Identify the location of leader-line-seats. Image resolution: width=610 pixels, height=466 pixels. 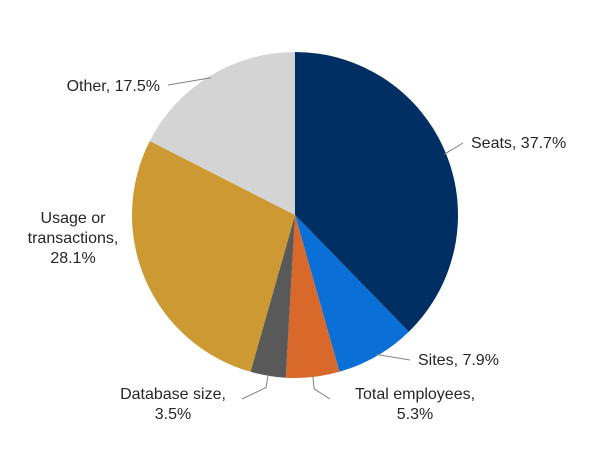
(453, 148).